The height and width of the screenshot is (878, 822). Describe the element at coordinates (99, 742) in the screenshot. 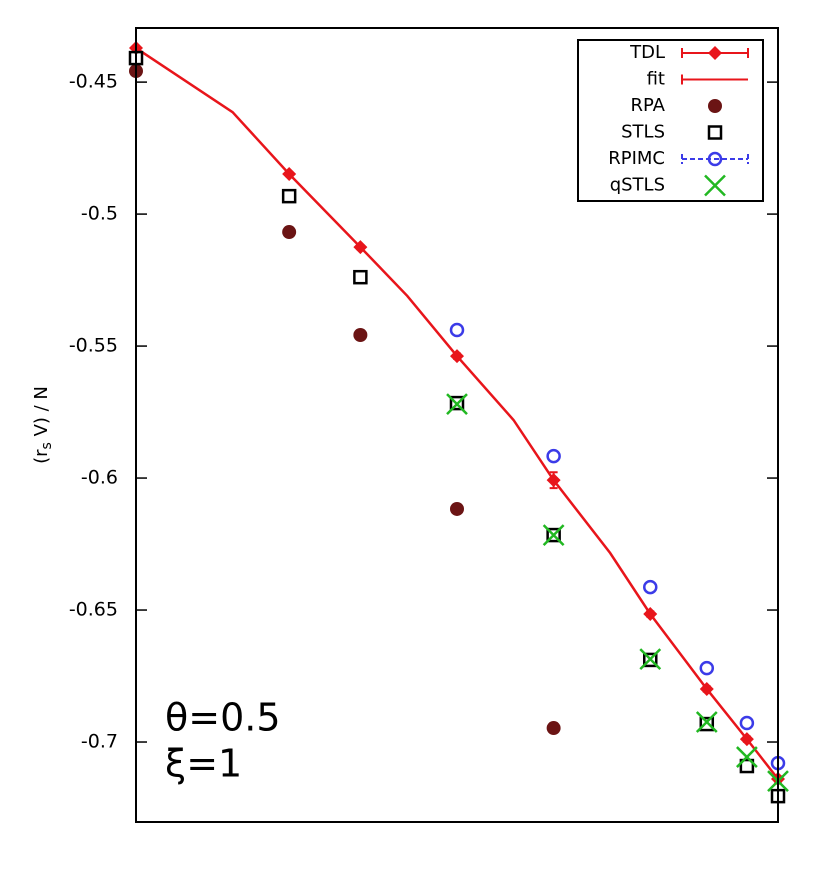

I see `y-tick-label: -0.7` at that location.